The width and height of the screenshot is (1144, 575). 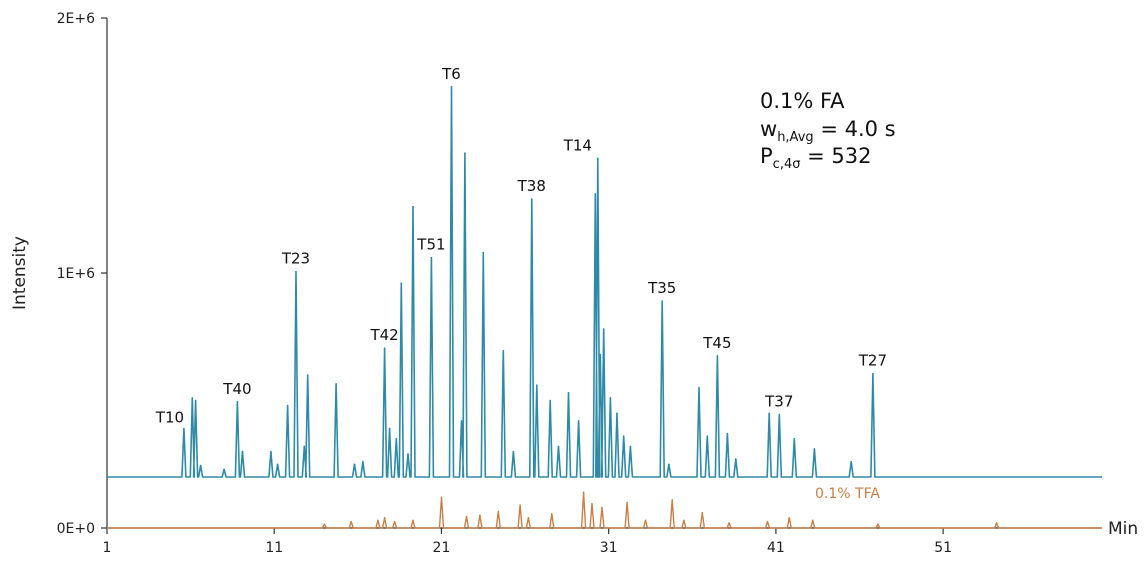 What do you see at coordinates (847, 494) in the screenshot?
I see `series-label-tfa: 0.1% TFA` at bounding box center [847, 494].